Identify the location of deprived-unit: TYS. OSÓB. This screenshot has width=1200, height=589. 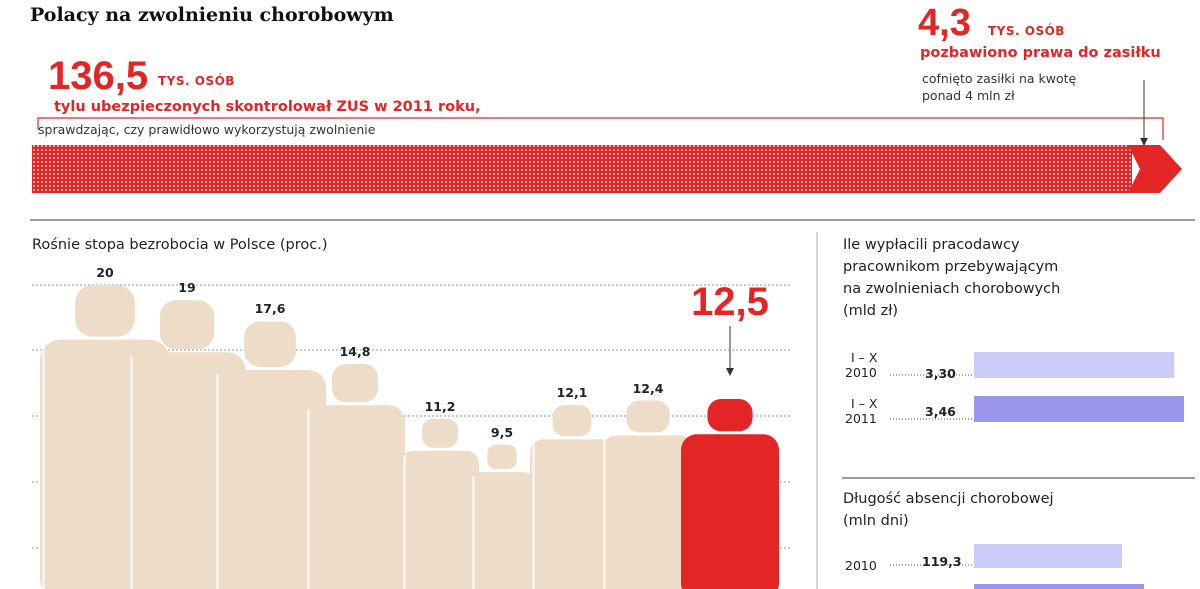
(1026, 31).